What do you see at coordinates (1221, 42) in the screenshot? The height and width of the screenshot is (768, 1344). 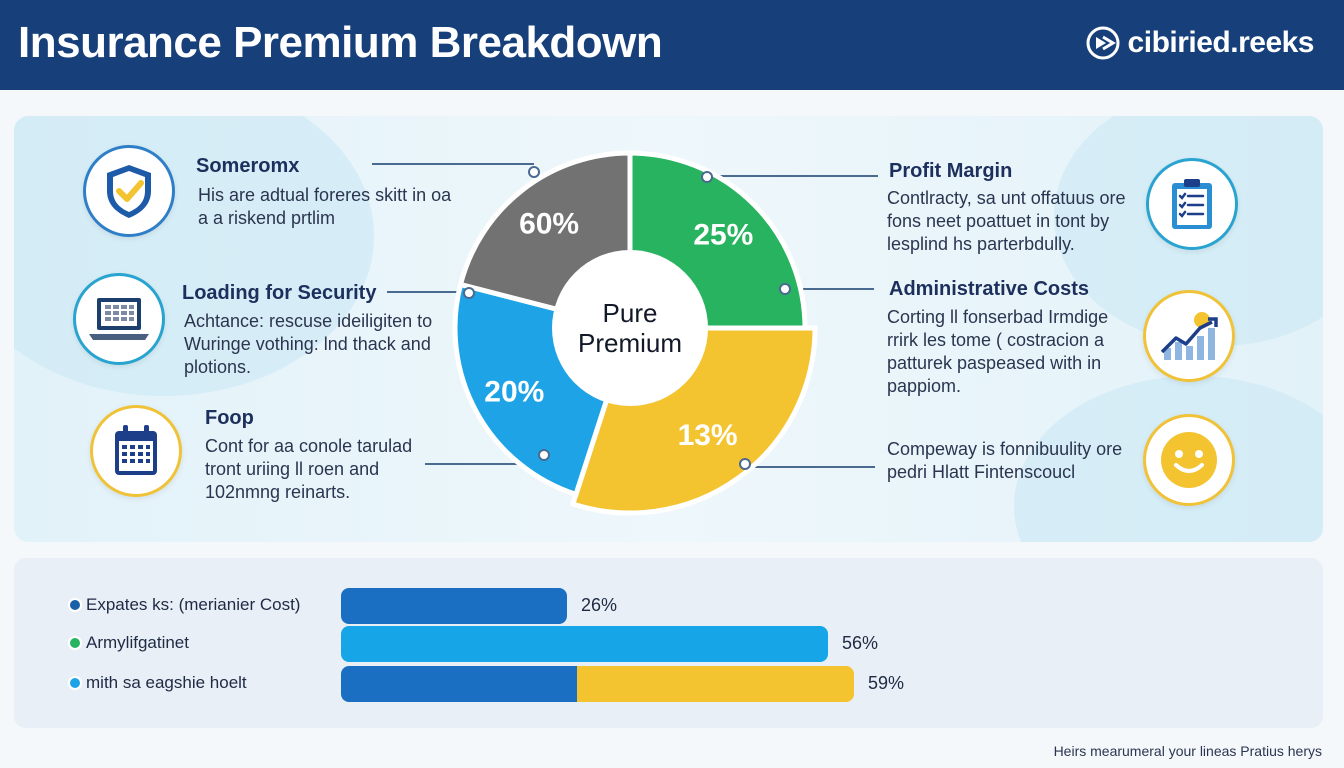 I see `brand-name: cibiried.reeks` at bounding box center [1221, 42].